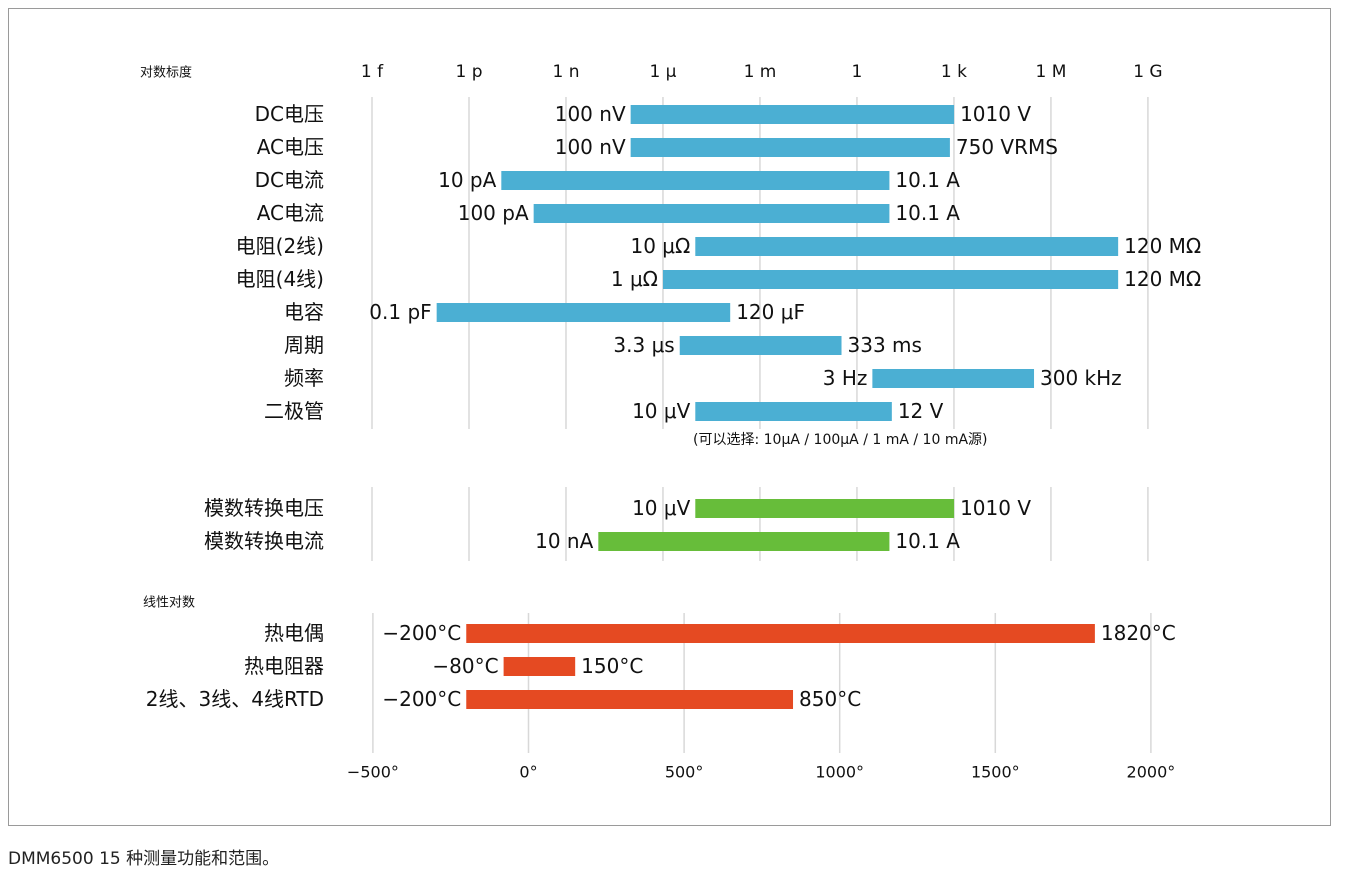 The image size is (1351, 877). Describe the element at coordinates (528, 772) in the screenshot. I see `linear-tick-label: 0°` at that location.